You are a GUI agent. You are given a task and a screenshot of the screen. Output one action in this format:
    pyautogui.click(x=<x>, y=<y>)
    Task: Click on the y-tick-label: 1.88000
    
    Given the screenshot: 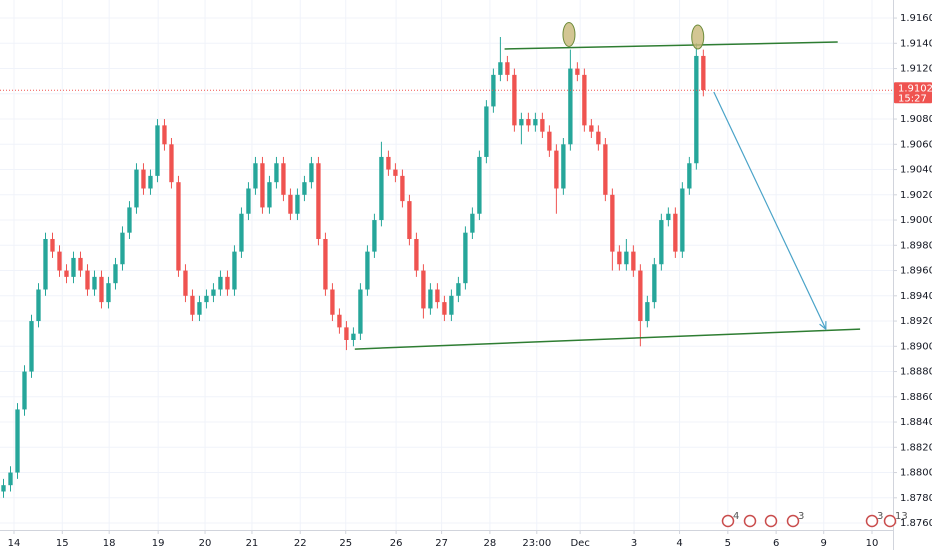 What is the action you would take?
    pyautogui.click(x=916, y=473)
    